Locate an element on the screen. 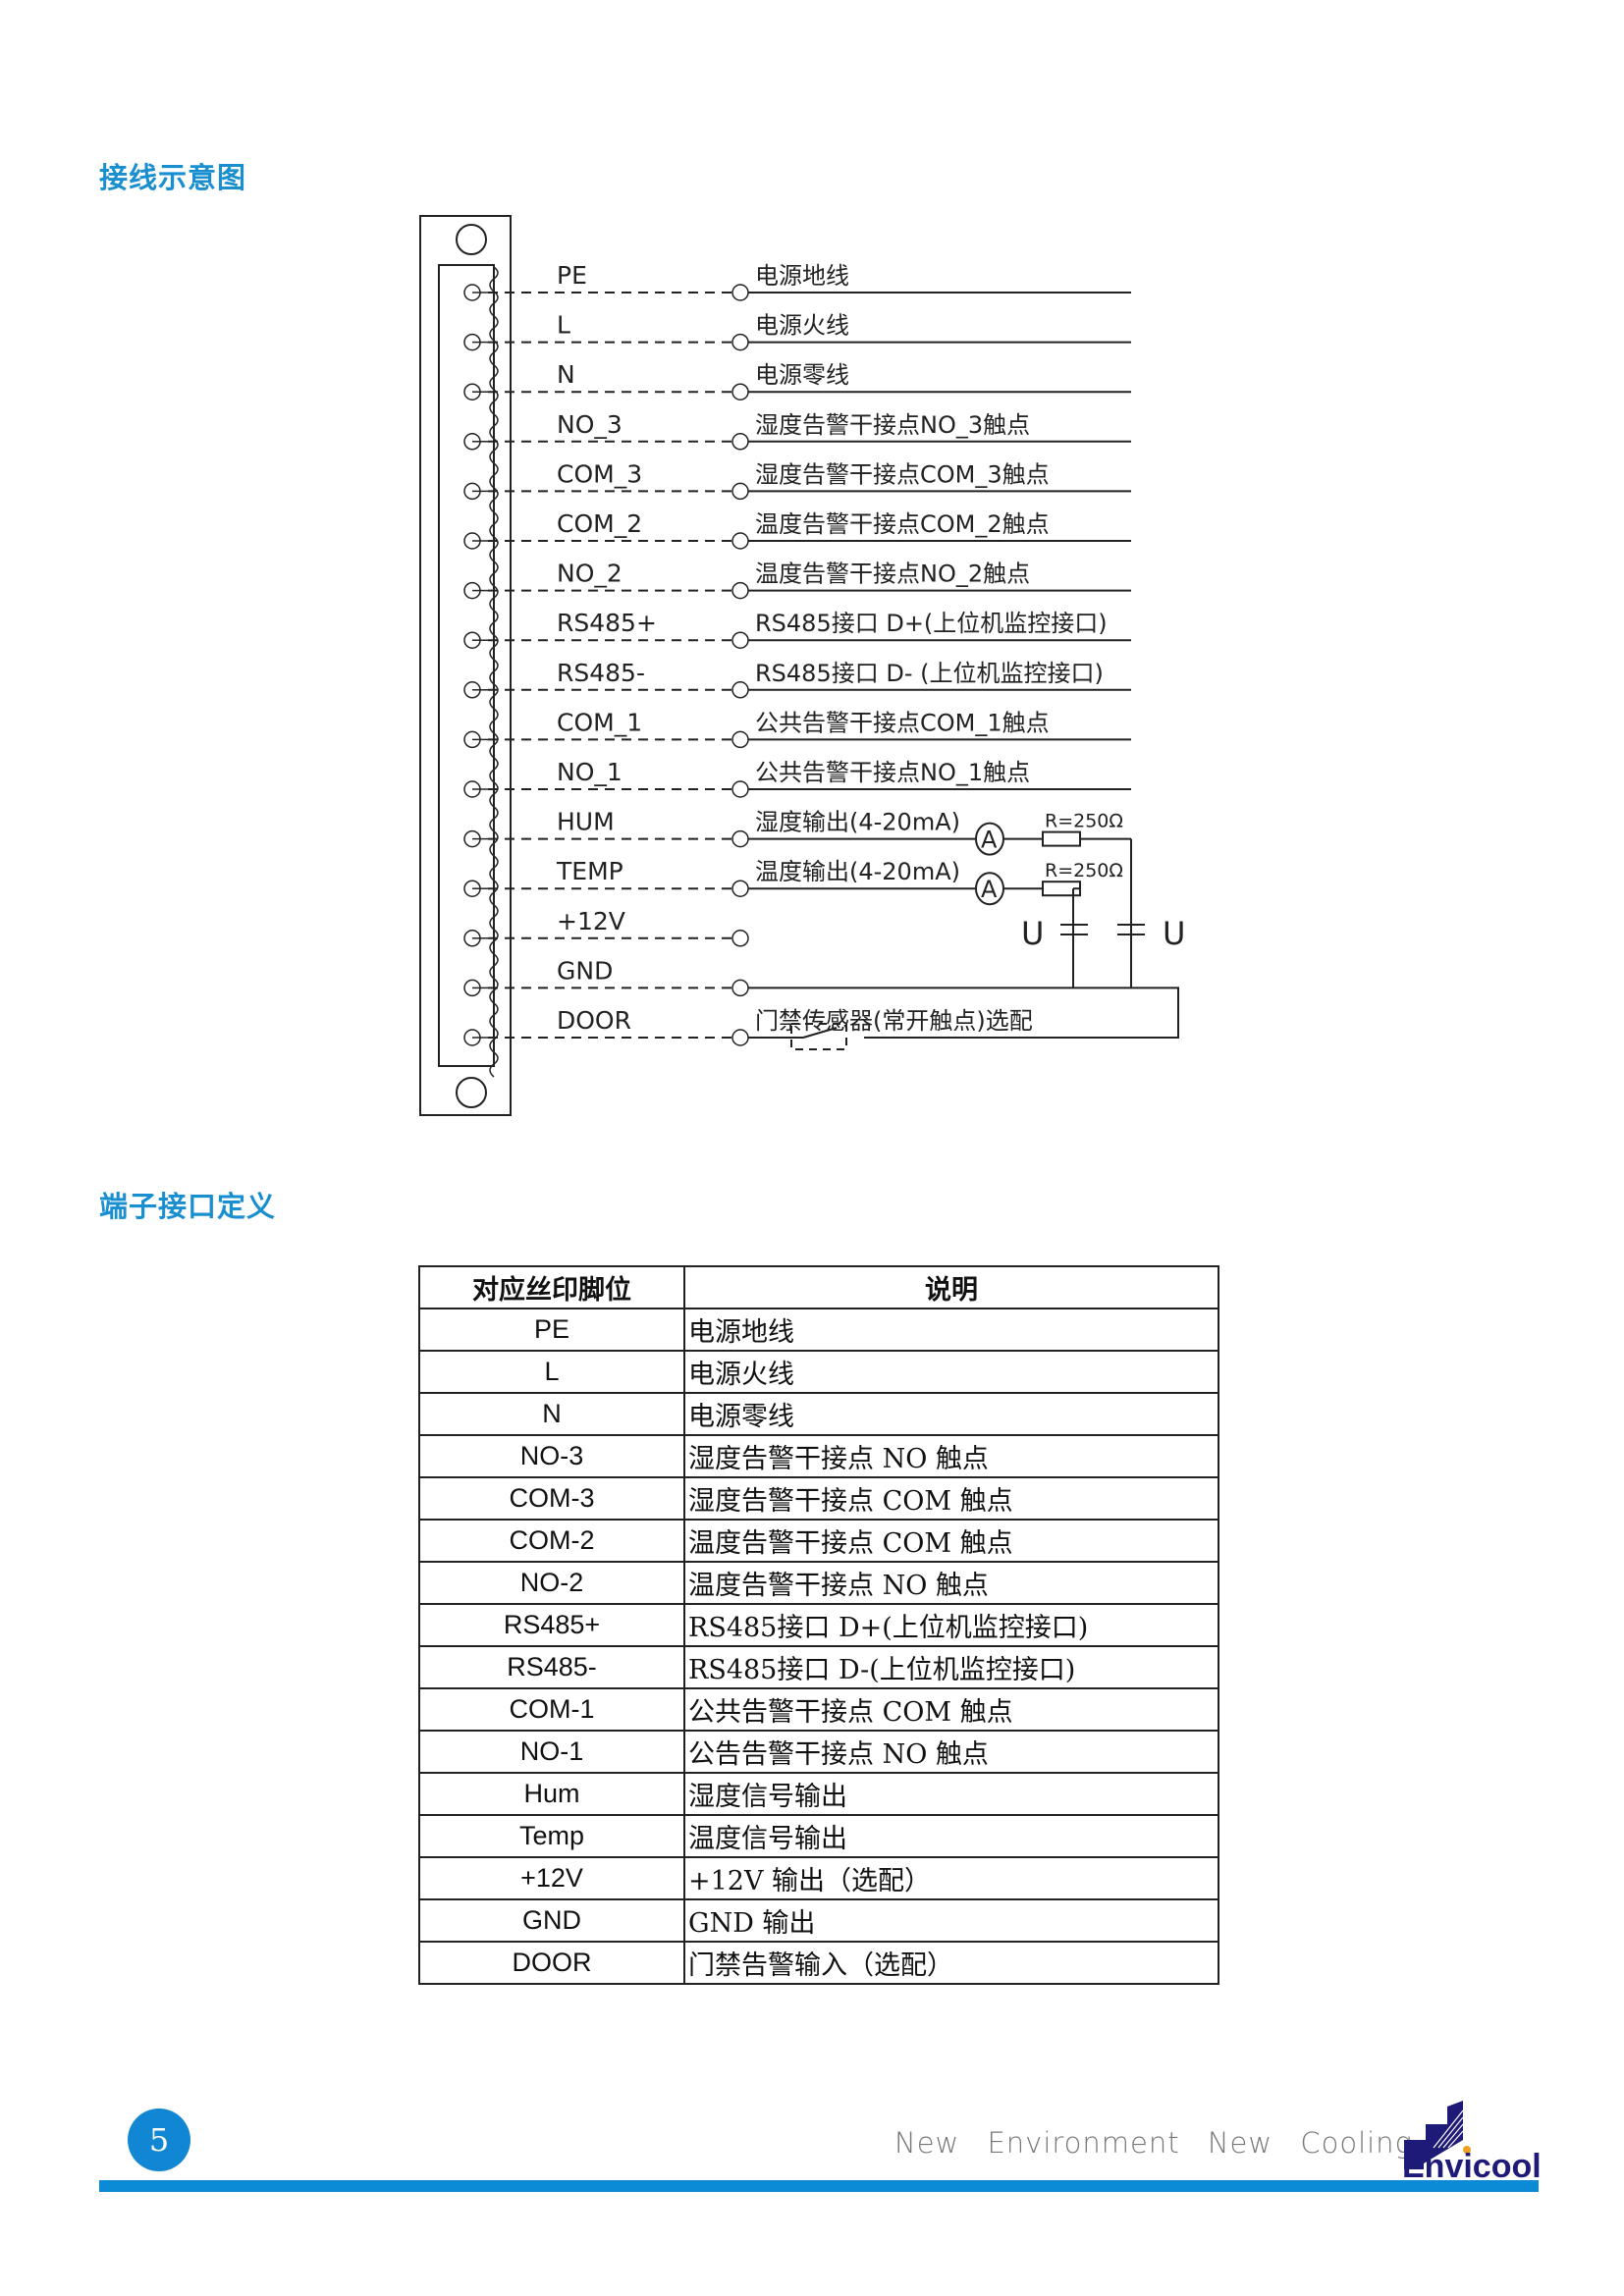 This screenshot has height=2296, width=1624. footer-accent-bar is located at coordinates (819, 2186).